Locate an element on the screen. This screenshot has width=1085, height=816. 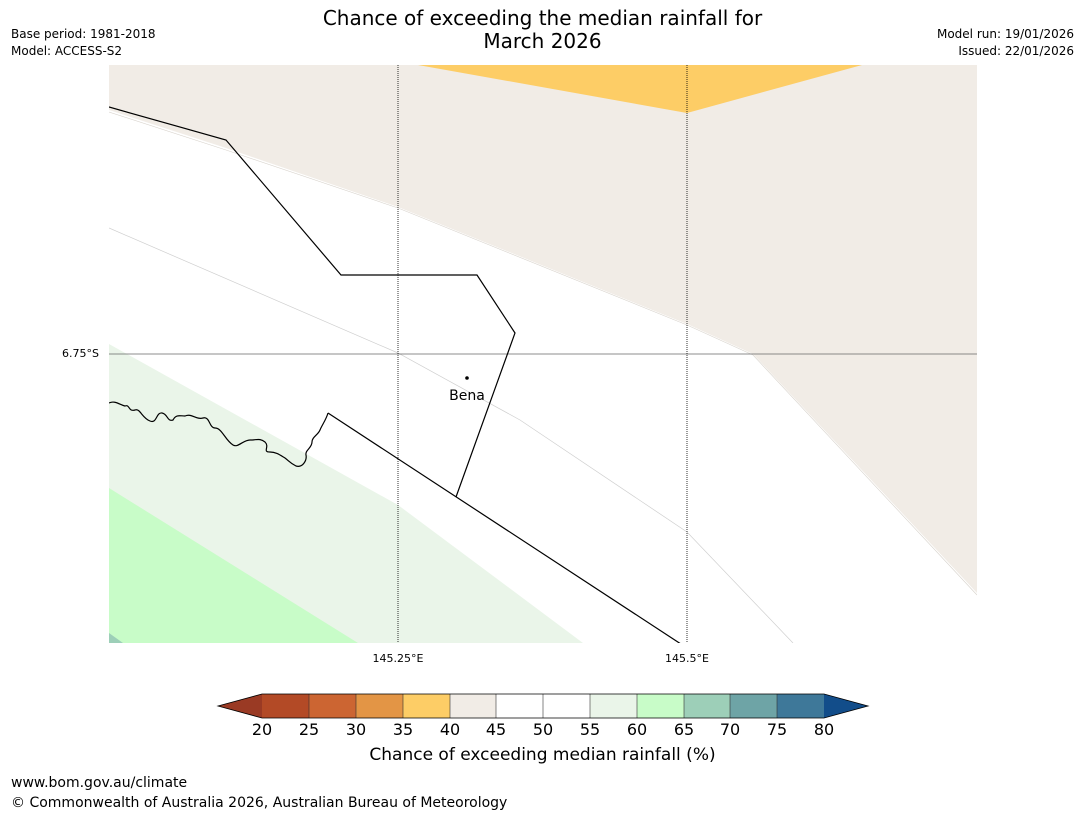
bena-location-marker is located at coordinates (467, 378).